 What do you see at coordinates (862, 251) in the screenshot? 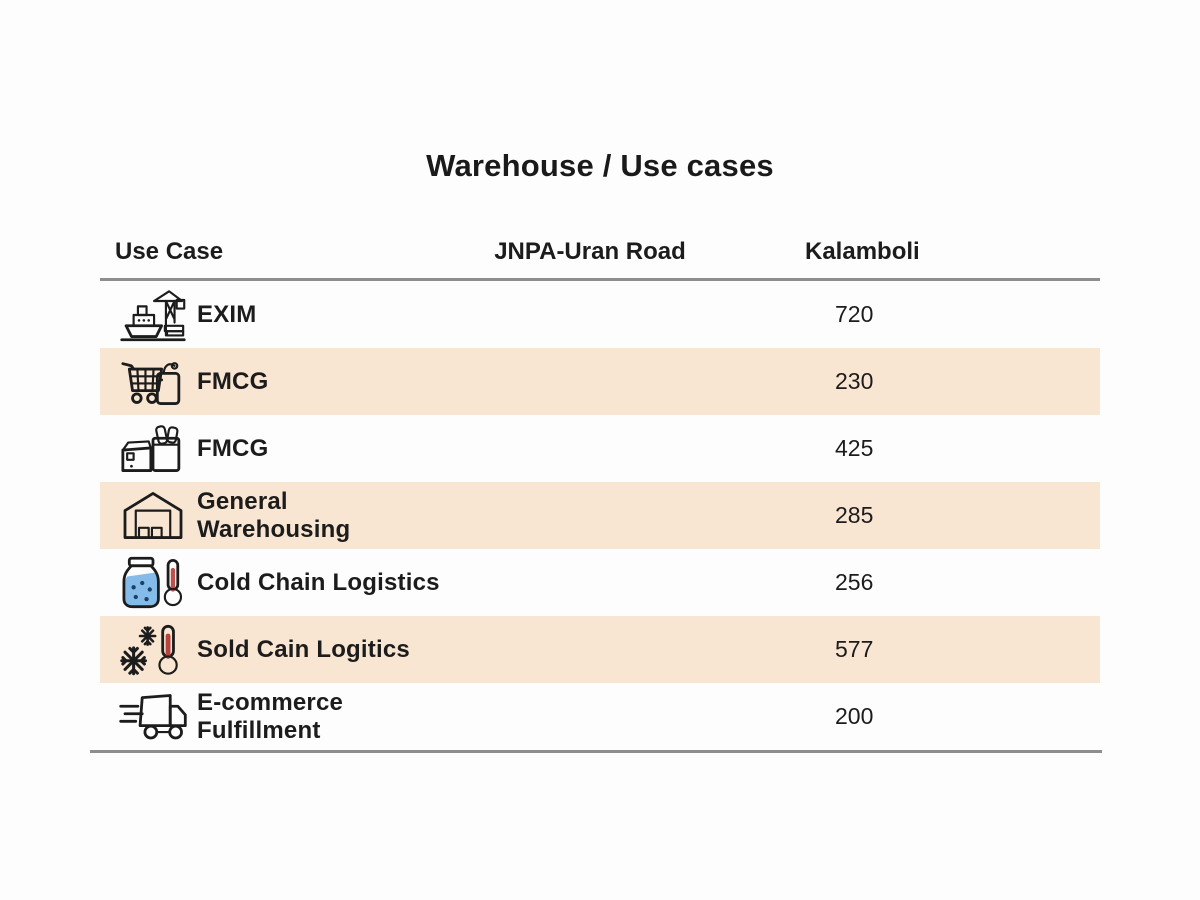
I see `column-header-kalamboli: Kalamboli` at bounding box center [862, 251].